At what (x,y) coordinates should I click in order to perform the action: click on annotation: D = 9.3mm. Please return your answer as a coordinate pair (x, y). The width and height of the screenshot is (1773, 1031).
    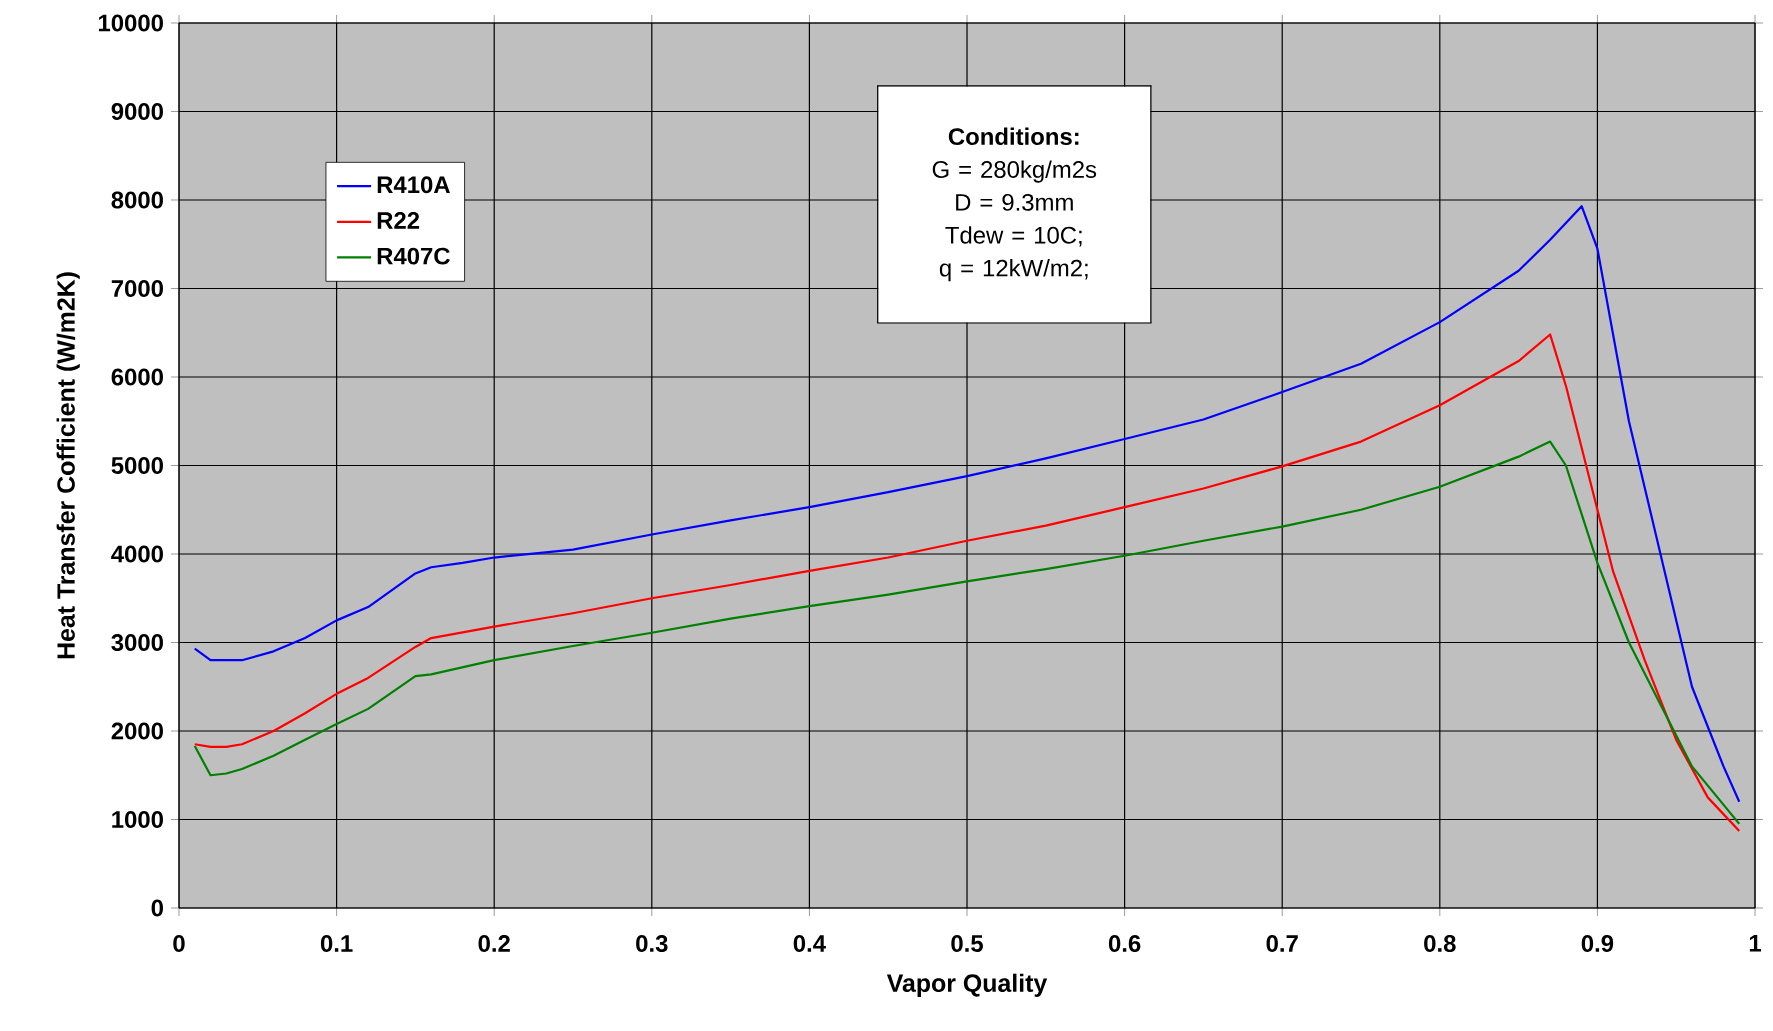
    Looking at the image, I should click on (1014, 202).